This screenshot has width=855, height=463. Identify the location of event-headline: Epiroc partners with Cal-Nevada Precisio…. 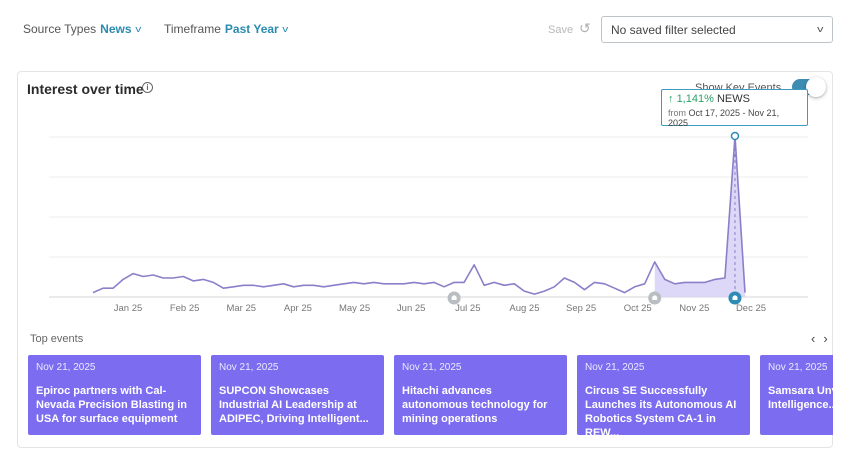
(111, 405).